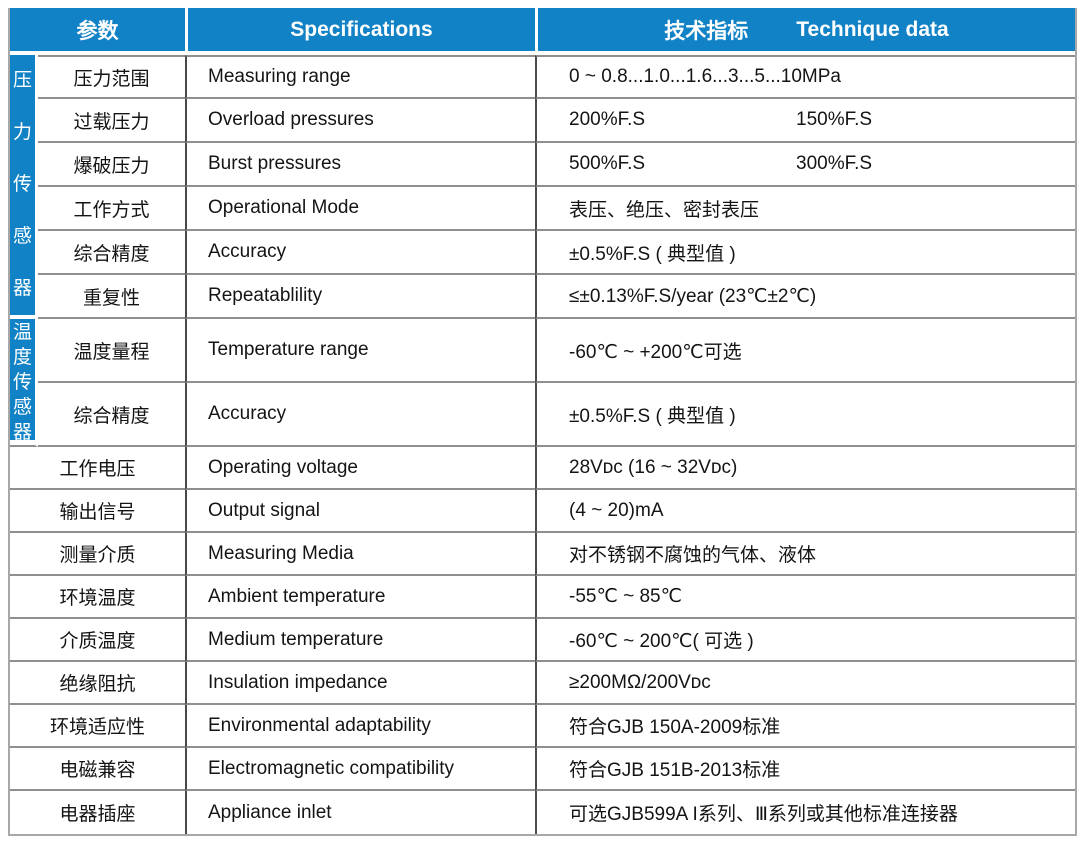  I want to click on row-label: 电磁兼容, so click(97, 769).